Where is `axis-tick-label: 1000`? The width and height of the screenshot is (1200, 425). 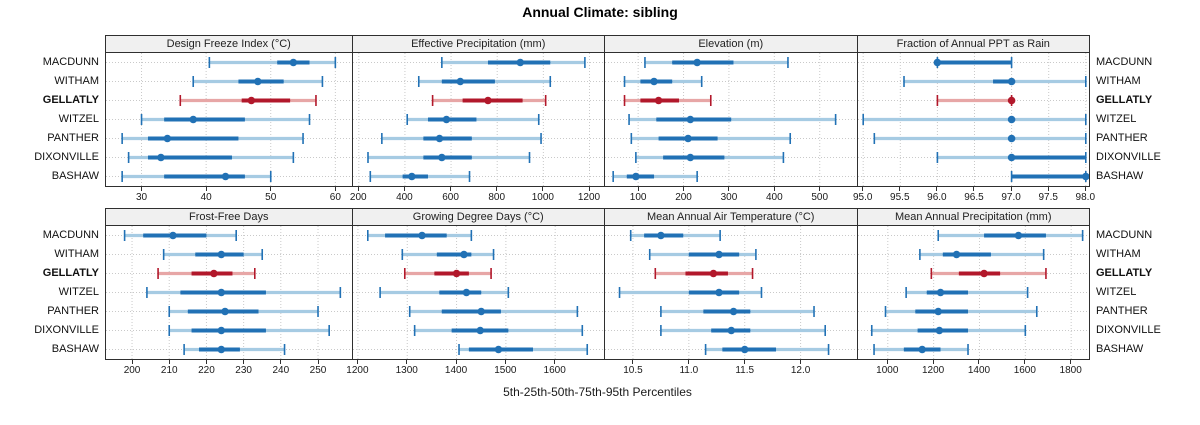 axis-tick-label: 1000 is located at coordinates (887, 370).